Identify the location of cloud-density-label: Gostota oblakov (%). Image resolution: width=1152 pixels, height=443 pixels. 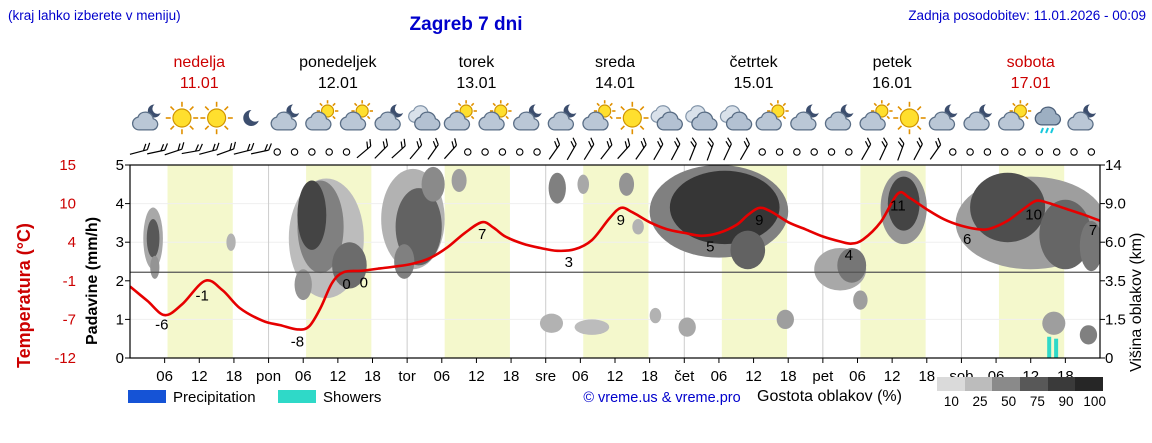
(829, 396).